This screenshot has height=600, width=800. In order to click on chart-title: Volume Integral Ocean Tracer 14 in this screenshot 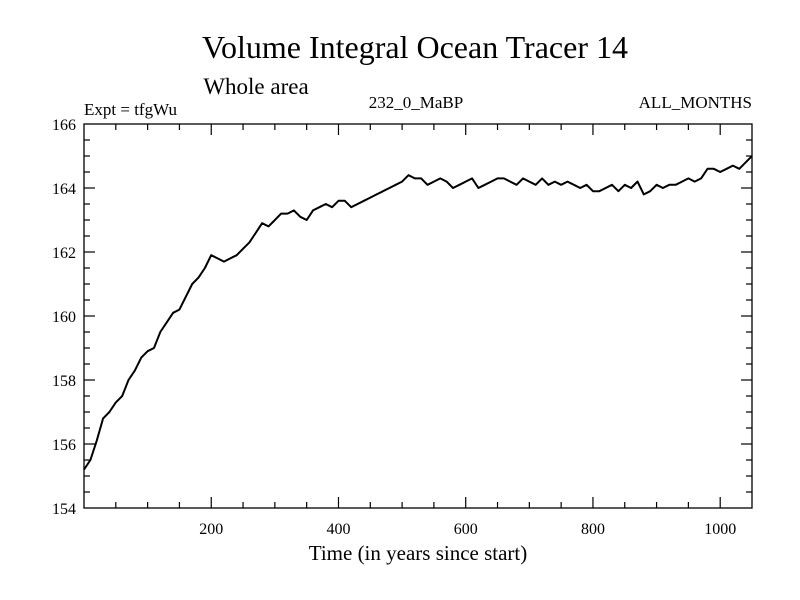, I will do `click(415, 47)`.